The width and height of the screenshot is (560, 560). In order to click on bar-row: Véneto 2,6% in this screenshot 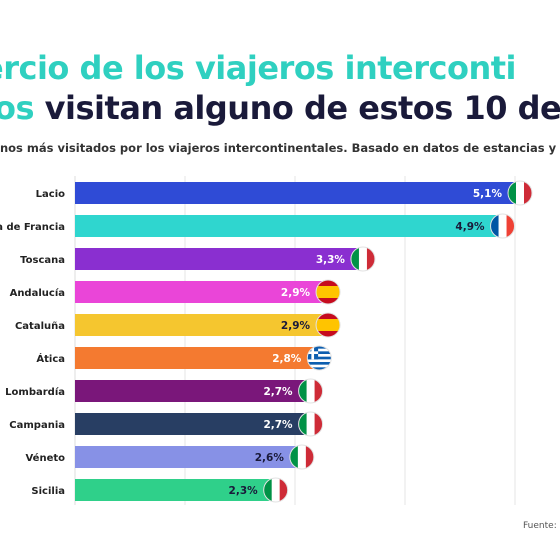, I will do `click(170, 457)`.